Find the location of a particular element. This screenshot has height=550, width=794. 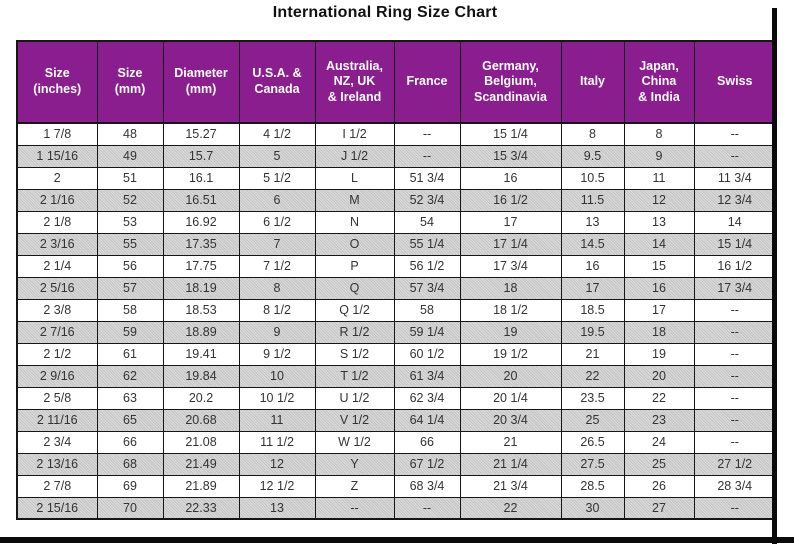

table-cell: Z is located at coordinates (354, 486).